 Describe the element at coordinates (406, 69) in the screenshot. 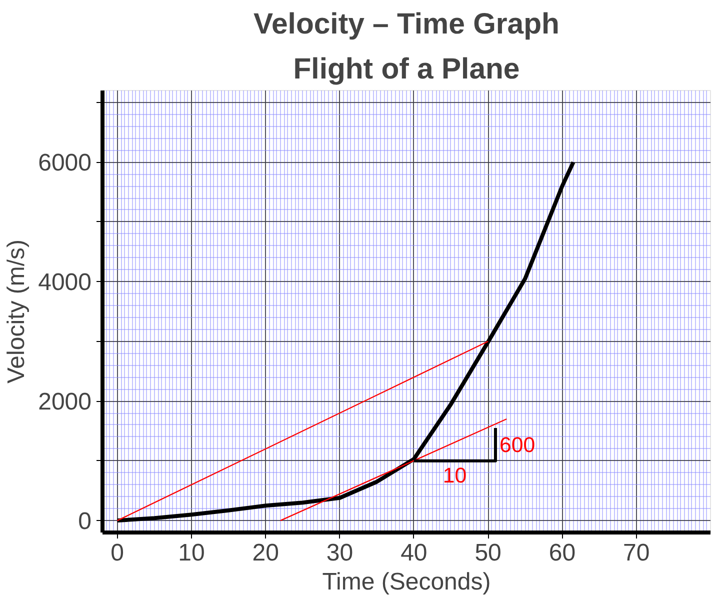

I see `chart-subtitle: Flight of a Plane` at that location.